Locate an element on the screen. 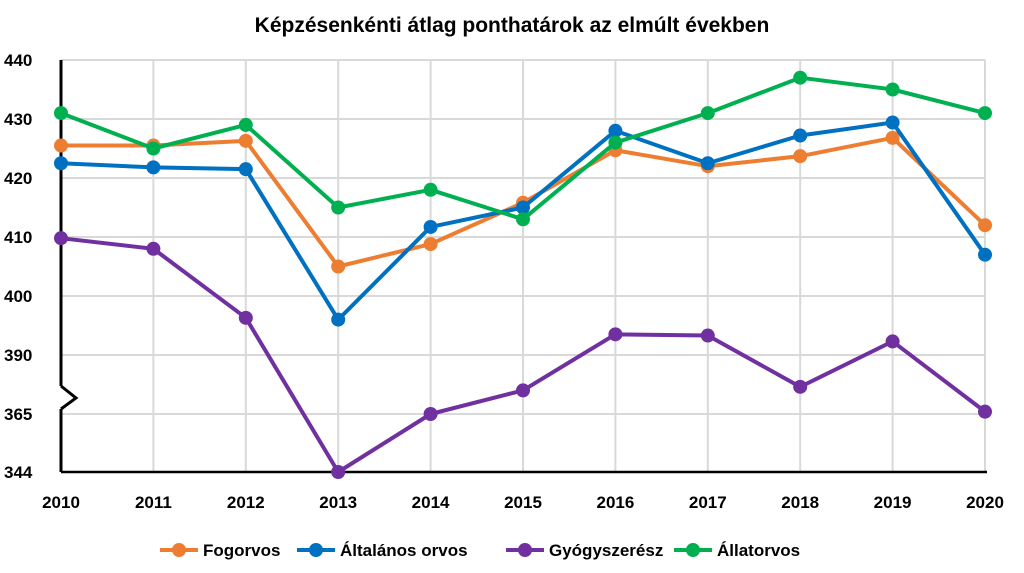  x-tick-label: 2015 is located at coordinates (523, 502).